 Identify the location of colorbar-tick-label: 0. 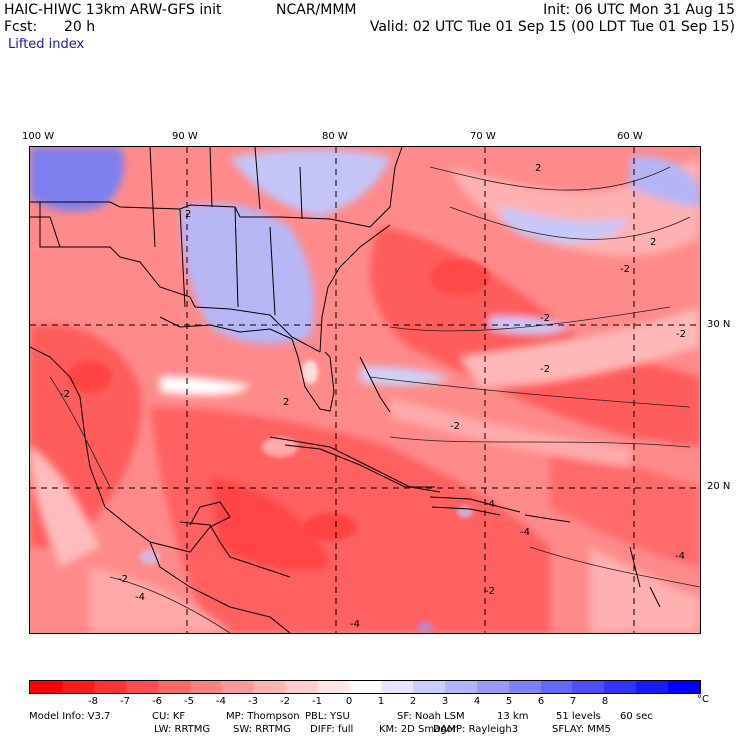
(349, 701).